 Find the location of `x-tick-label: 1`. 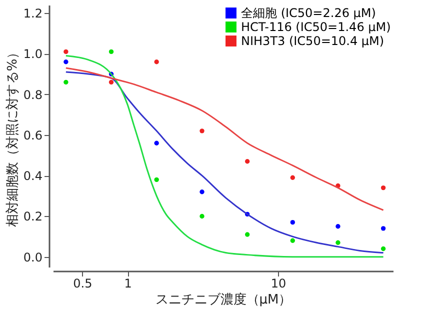

x-tick-label: 1 is located at coordinates (128, 283).